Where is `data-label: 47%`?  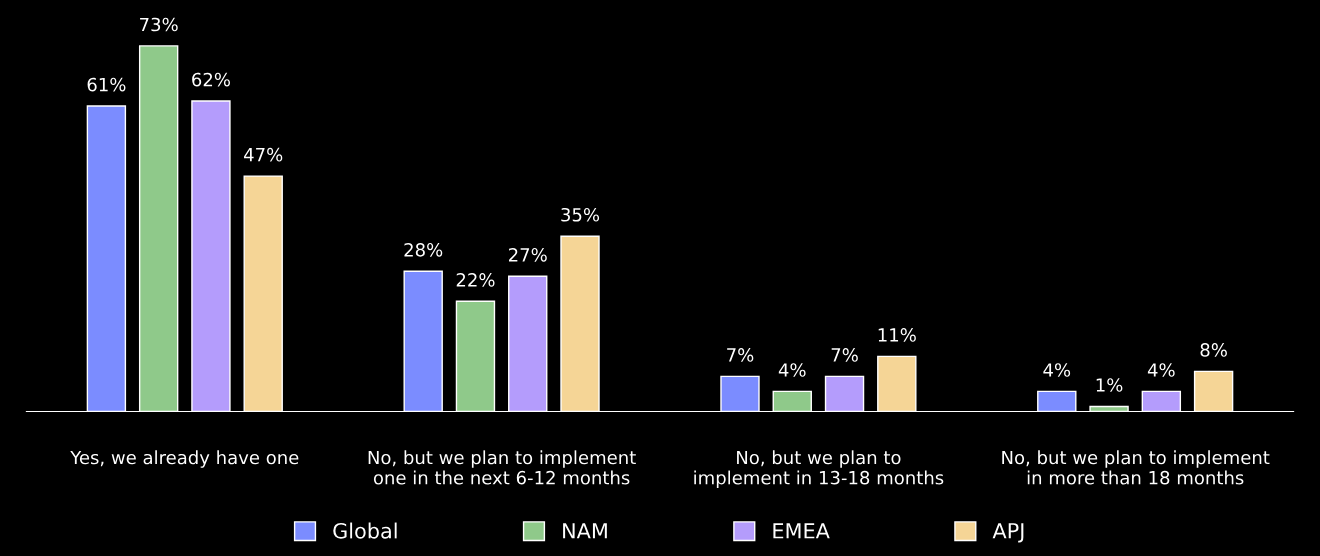 data-label: 47% is located at coordinates (263, 154).